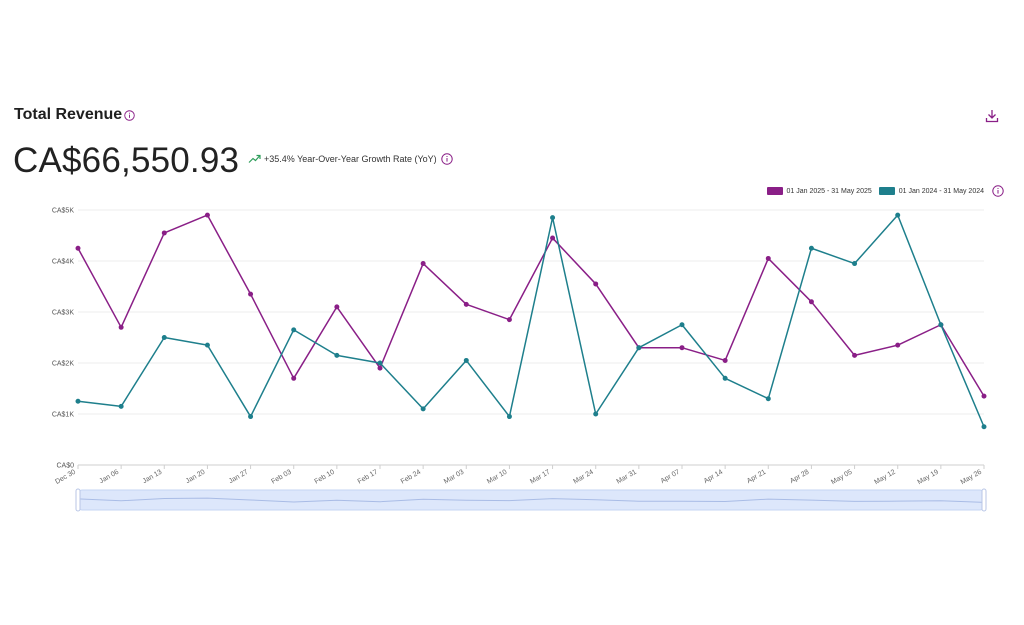  Describe the element at coordinates (281, 477) in the screenshot. I see `x-tick-label: Feb 03` at that location.